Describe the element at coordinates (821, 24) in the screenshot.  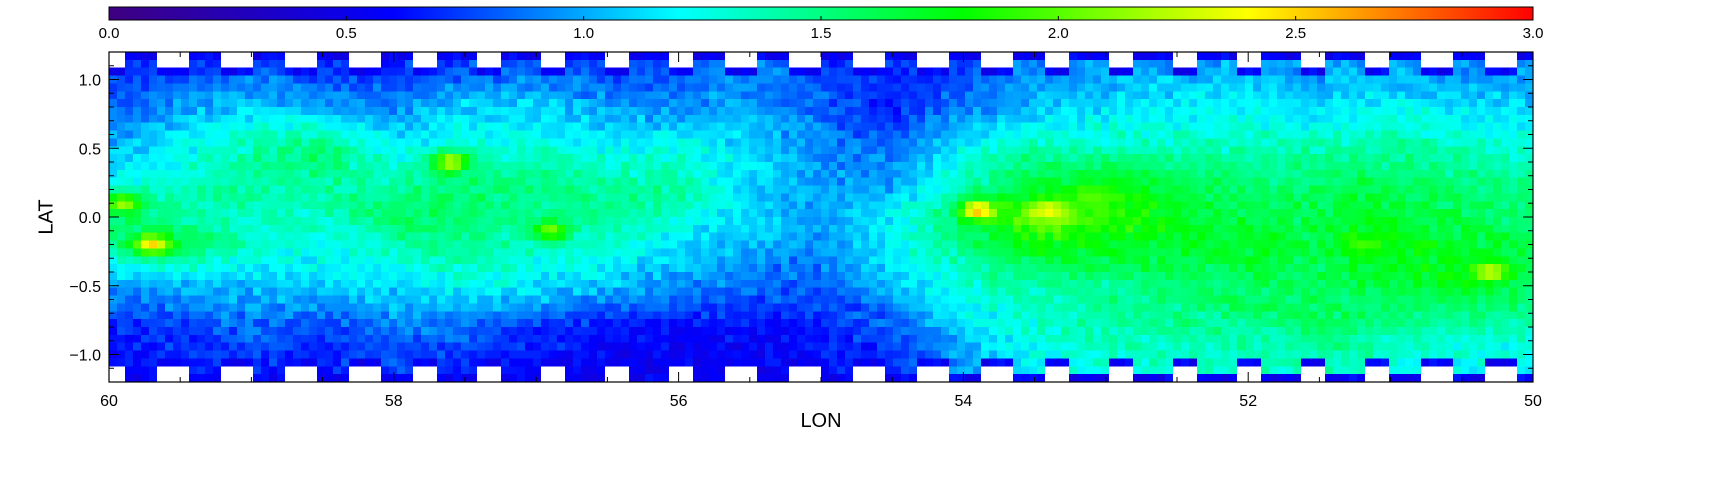
I see `colorbar: 0.0 0.5 1.0 1.5 2.0 2.5 3.0` at that location.